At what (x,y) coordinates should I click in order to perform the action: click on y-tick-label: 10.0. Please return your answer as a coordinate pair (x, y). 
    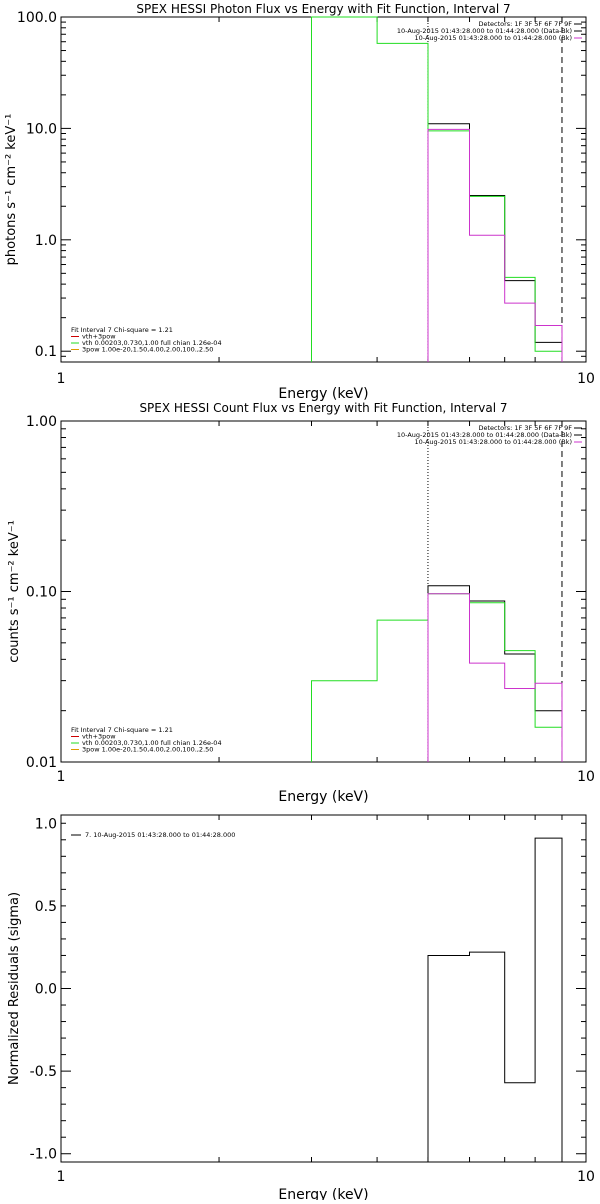
    Looking at the image, I should click on (41, 129).